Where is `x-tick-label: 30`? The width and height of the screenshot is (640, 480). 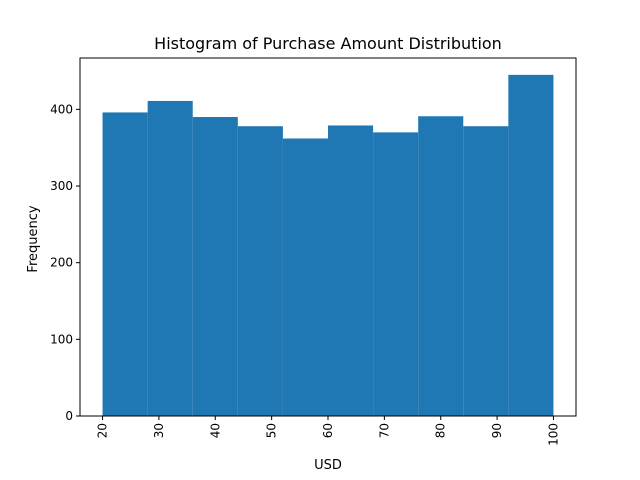 x-tick-label: 30 is located at coordinates (159, 430).